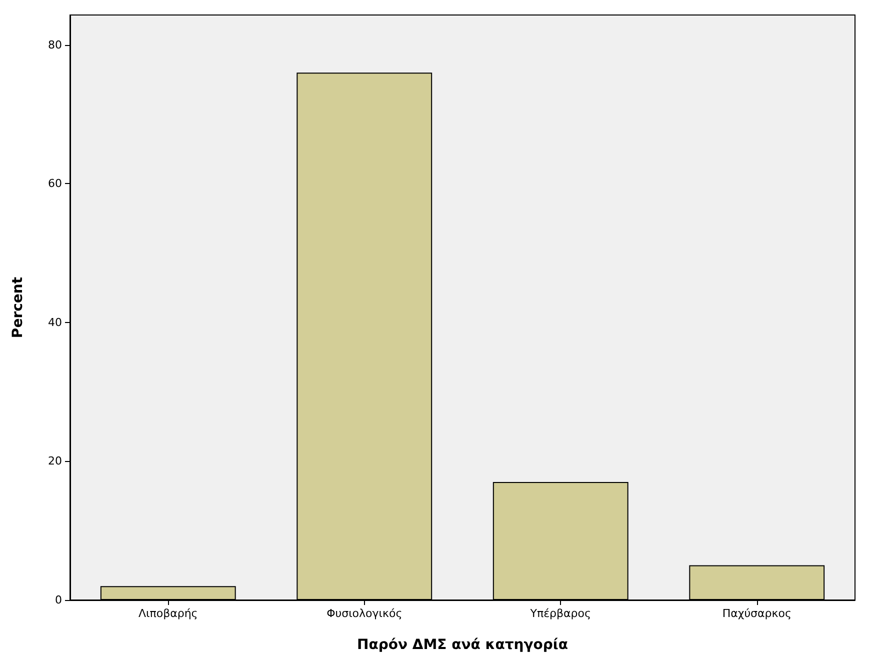  What do you see at coordinates (55, 183) in the screenshot?
I see `y-tick-label: 60` at bounding box center [55, 183].